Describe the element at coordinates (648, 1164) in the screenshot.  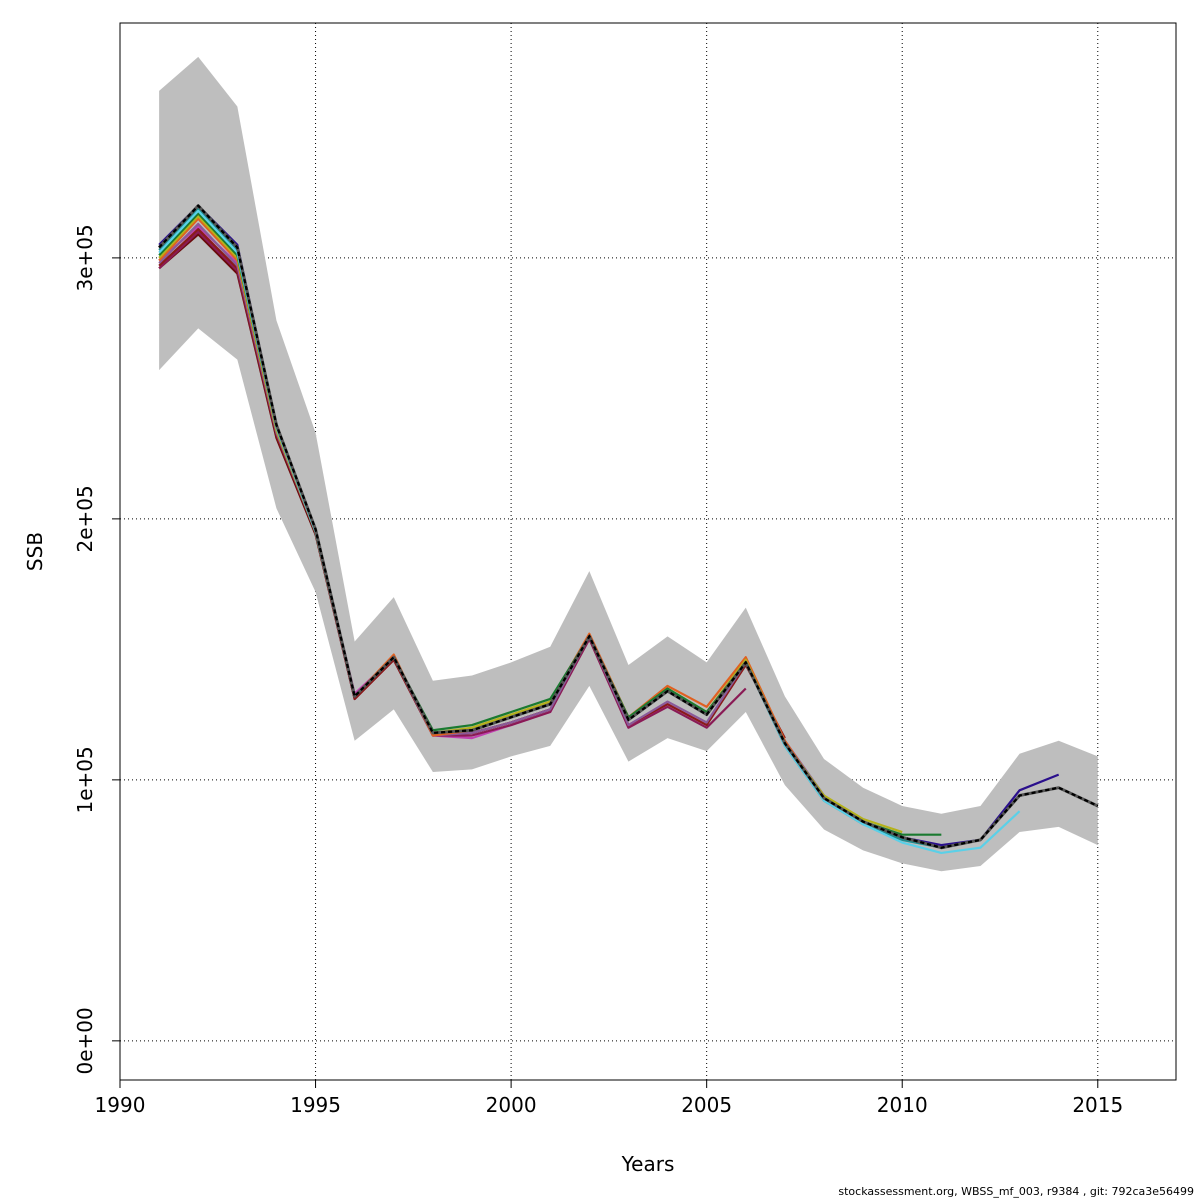
I see `x-axis-label: Years` at that location.